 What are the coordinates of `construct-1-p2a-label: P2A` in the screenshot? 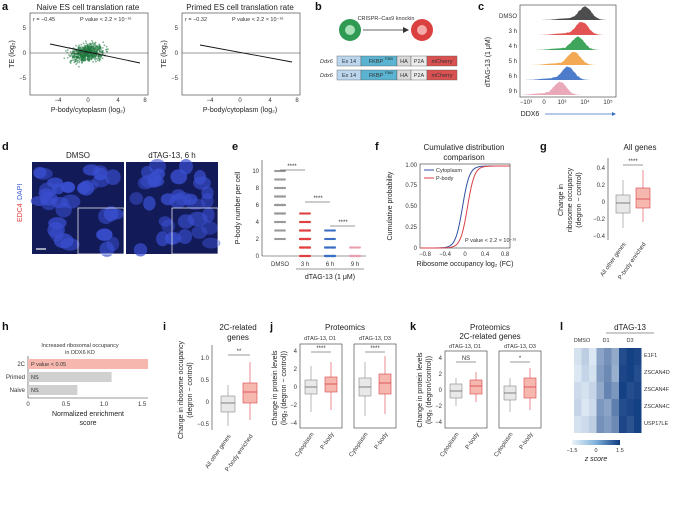 It's located at (419, 62).